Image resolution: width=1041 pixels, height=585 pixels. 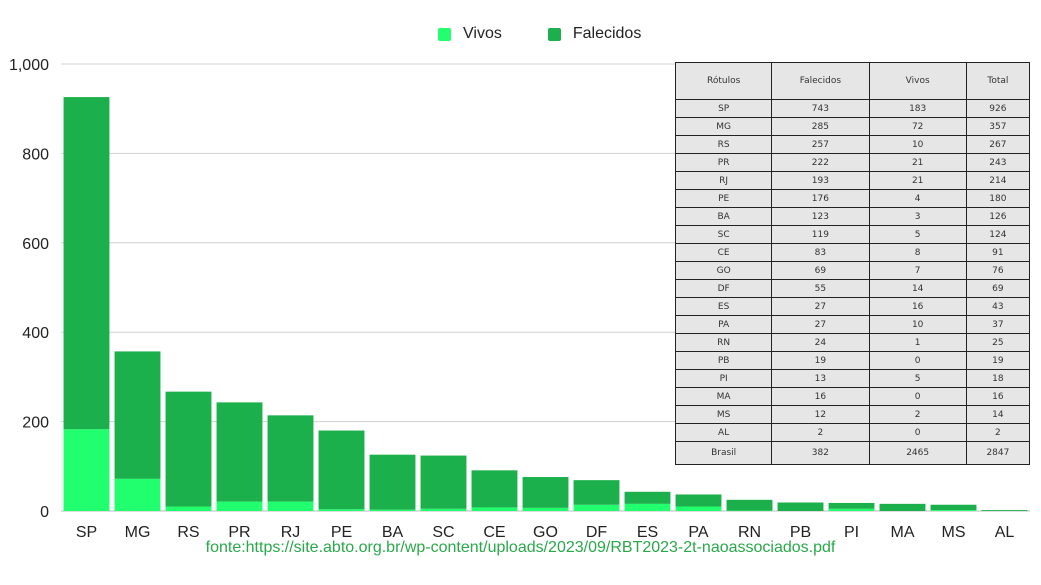 I want to click on table-row: PB 19 0 19, so click(x=852, y=360).